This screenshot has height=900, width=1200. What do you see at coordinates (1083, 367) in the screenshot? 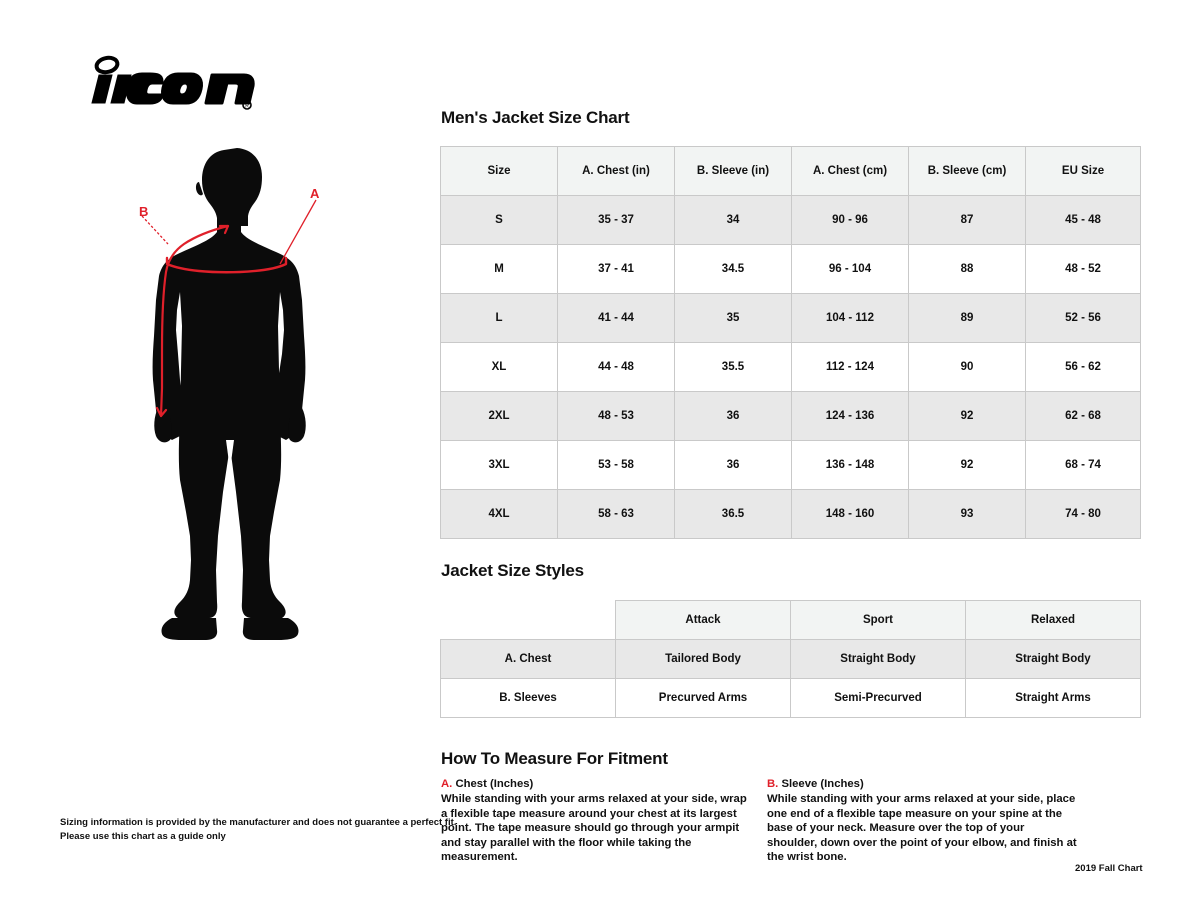
I see `cell-eu-size: 56 - 62` at bounding box center [1083, 367].